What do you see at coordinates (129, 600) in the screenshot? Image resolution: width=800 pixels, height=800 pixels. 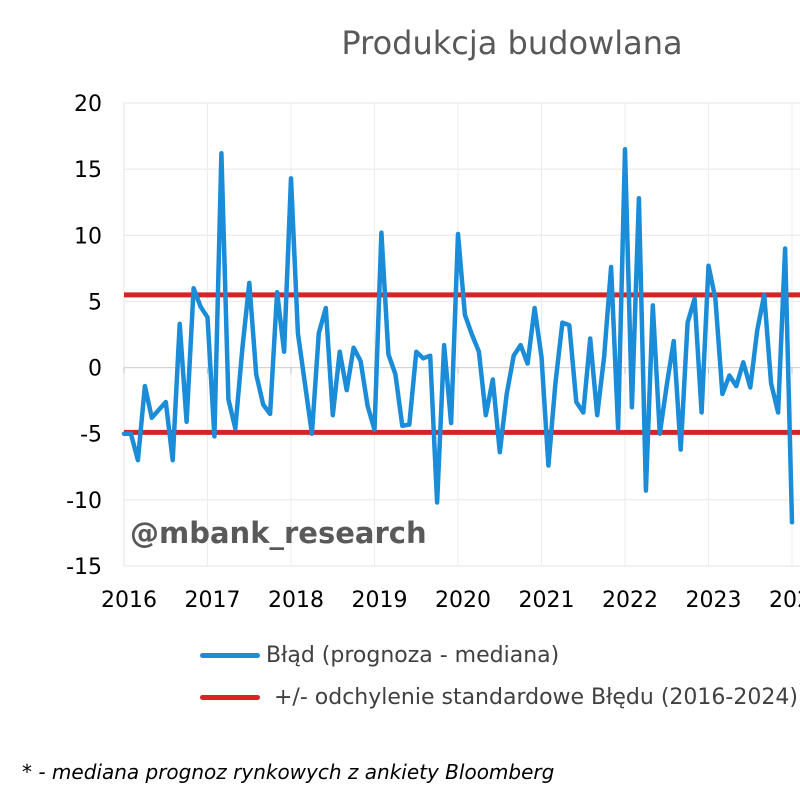 I see `x-tick-label: 2016` at bounding box center [129, 600].